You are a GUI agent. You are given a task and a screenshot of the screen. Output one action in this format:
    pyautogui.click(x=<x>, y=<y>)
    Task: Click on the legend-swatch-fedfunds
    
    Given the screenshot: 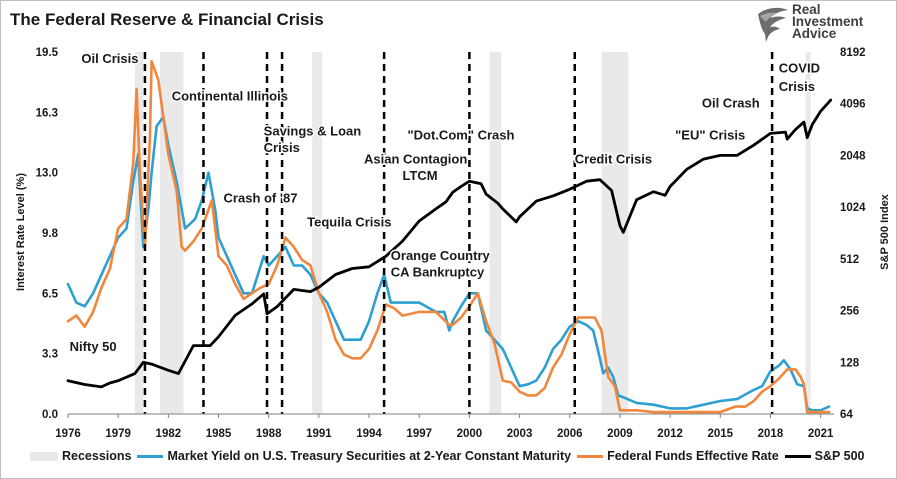 What is the action you would take?
    pyautogui.click(x=590, y=456)
    